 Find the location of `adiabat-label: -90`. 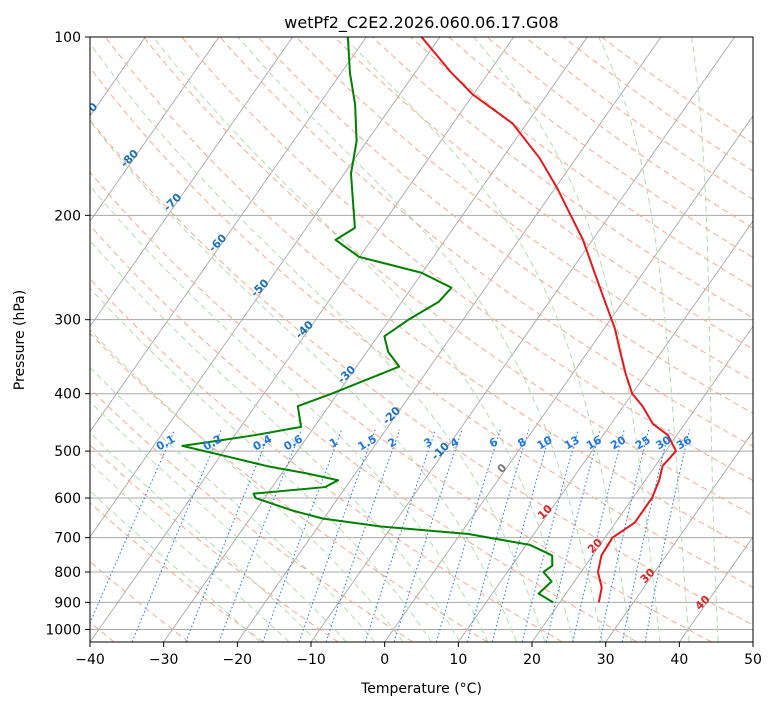

adiabat-label: -90 is located at coordinates (88, 111).